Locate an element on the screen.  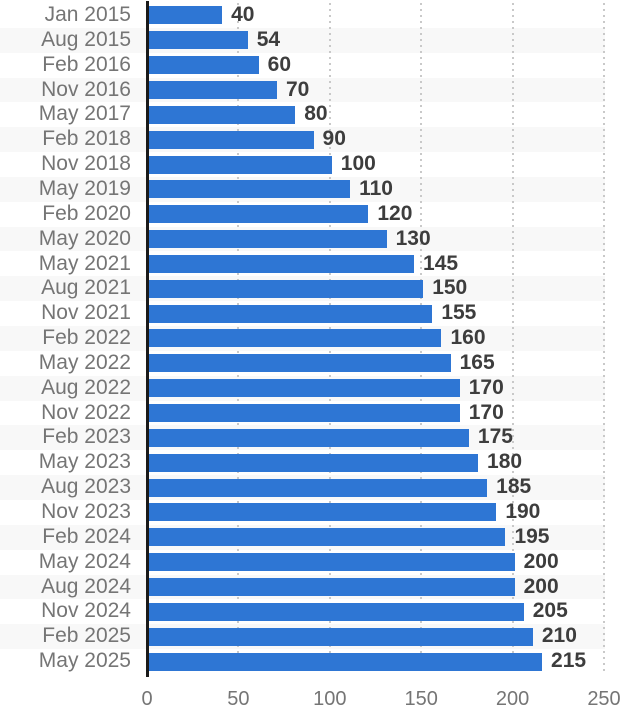
value-label: 165 is located at coordinates (477, 362).